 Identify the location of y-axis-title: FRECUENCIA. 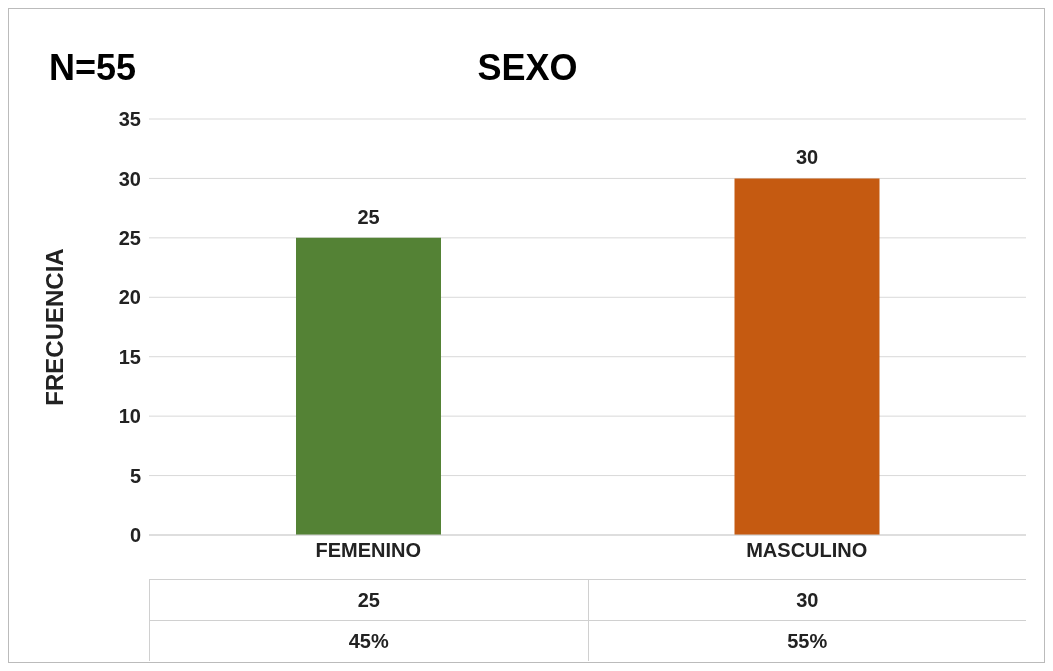
(54, 327).